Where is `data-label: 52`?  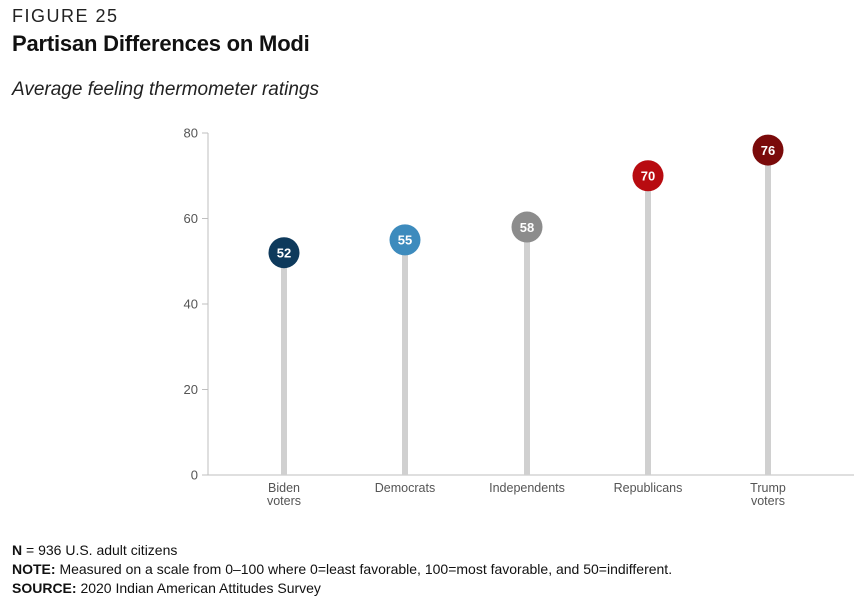 data-label: 52 is located at coordinates (284, 253).